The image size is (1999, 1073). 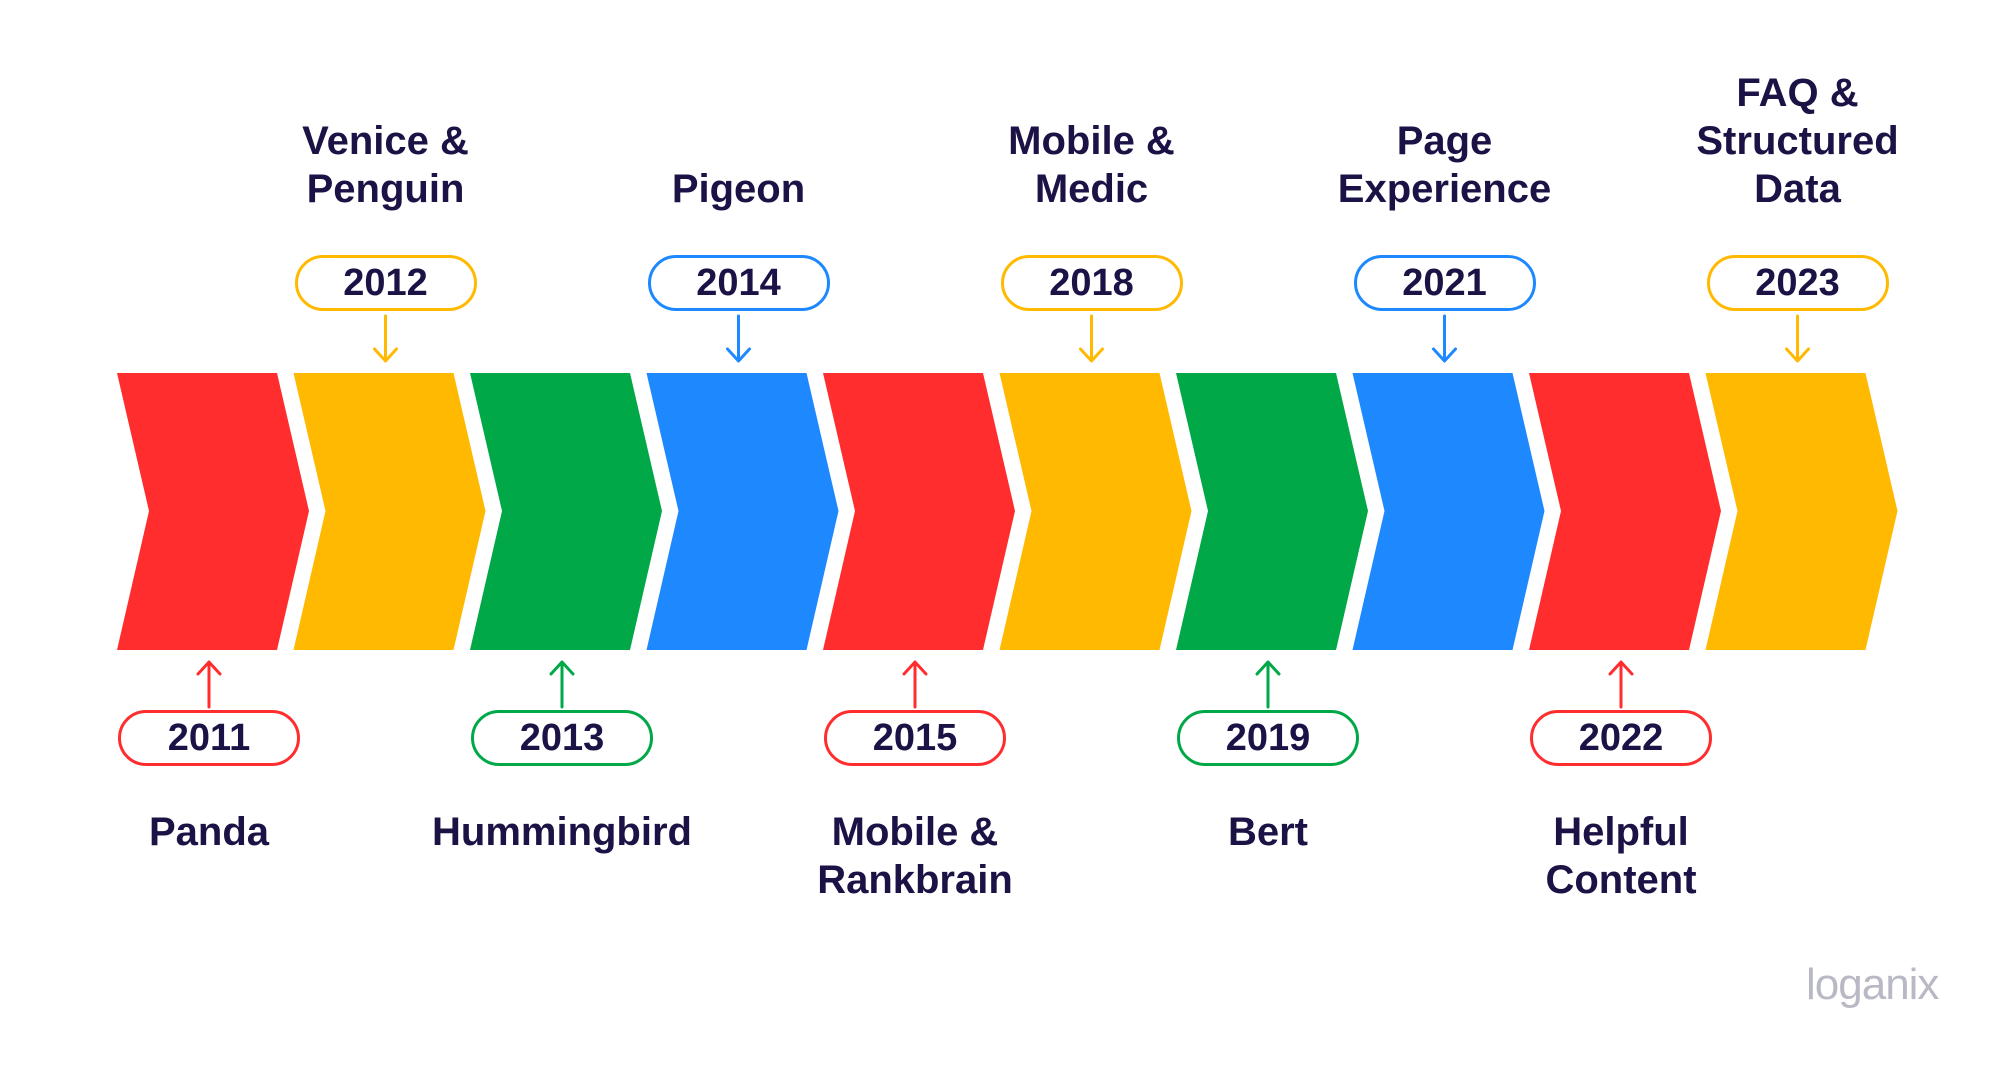 I want to click on milestone-name-2023: FAQ & Structured Data, so click(x=1797, y=141).